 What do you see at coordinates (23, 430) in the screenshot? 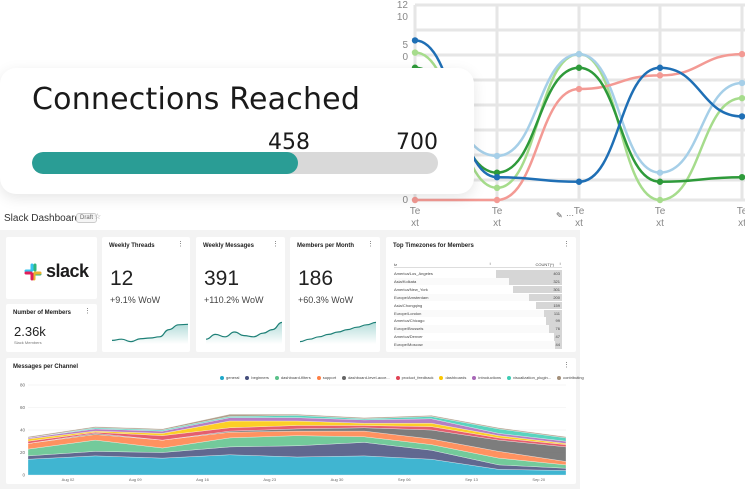
I see `y-tick-label: 40` at bounding box center [23, 430].